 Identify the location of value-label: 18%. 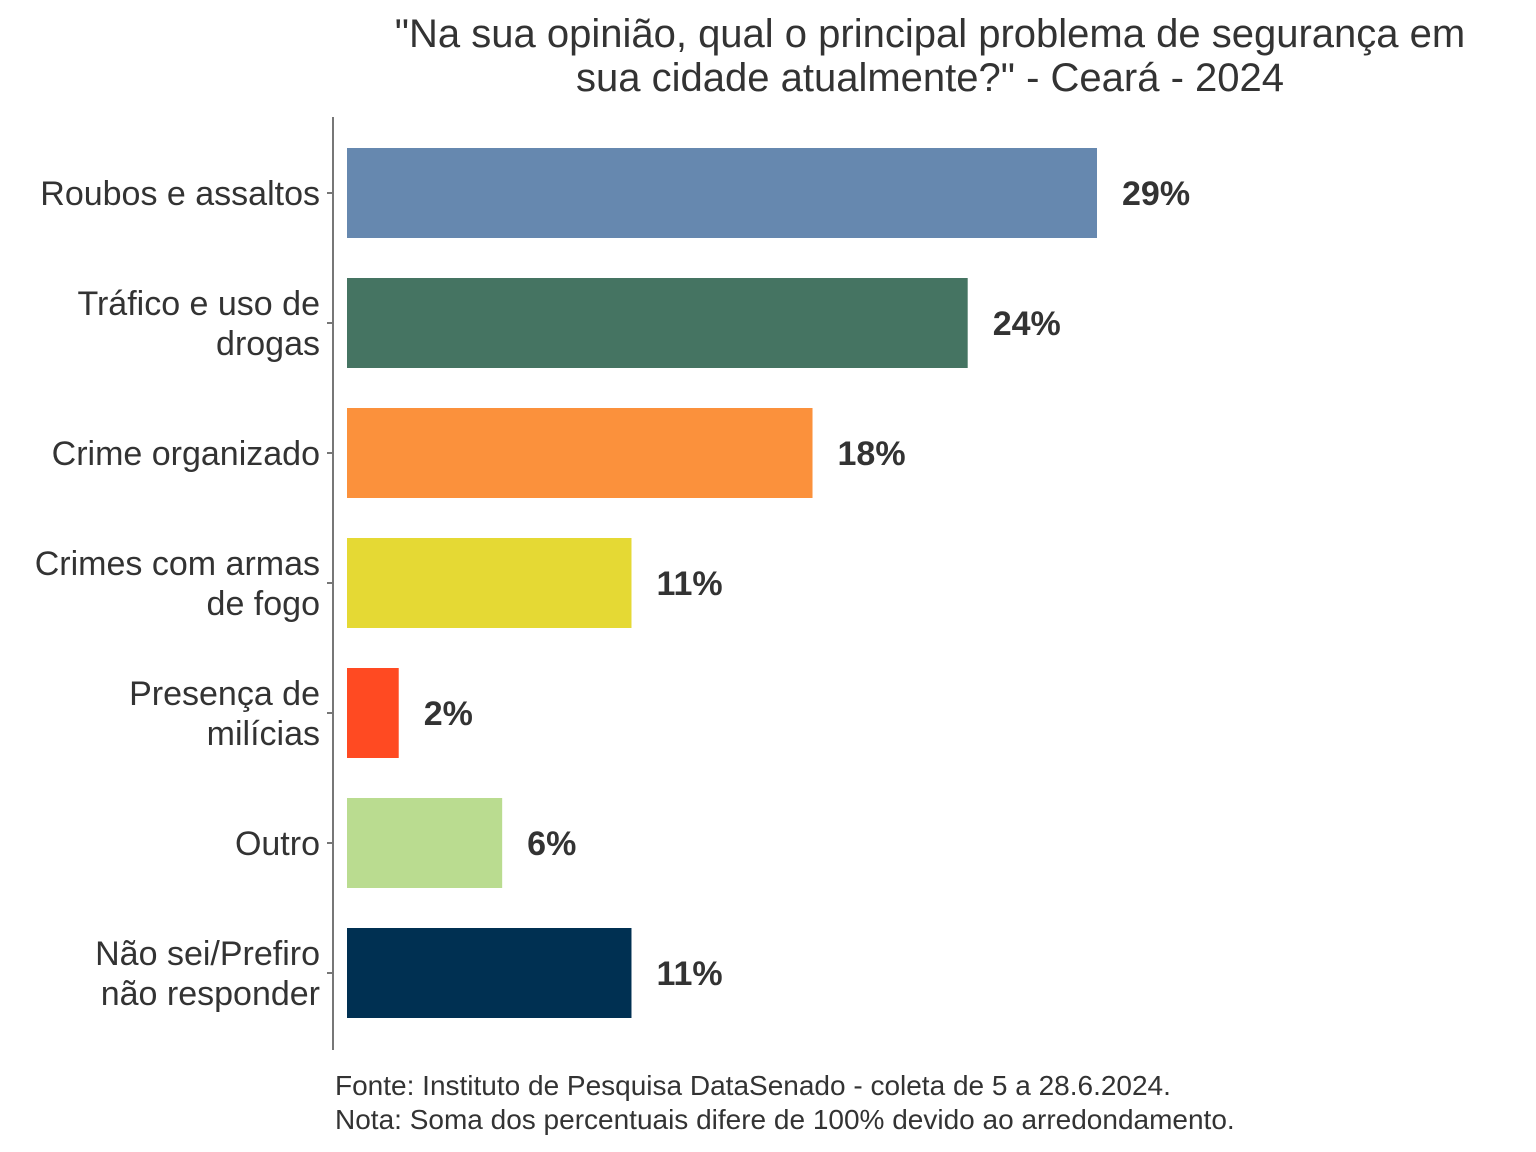
(872, 454).